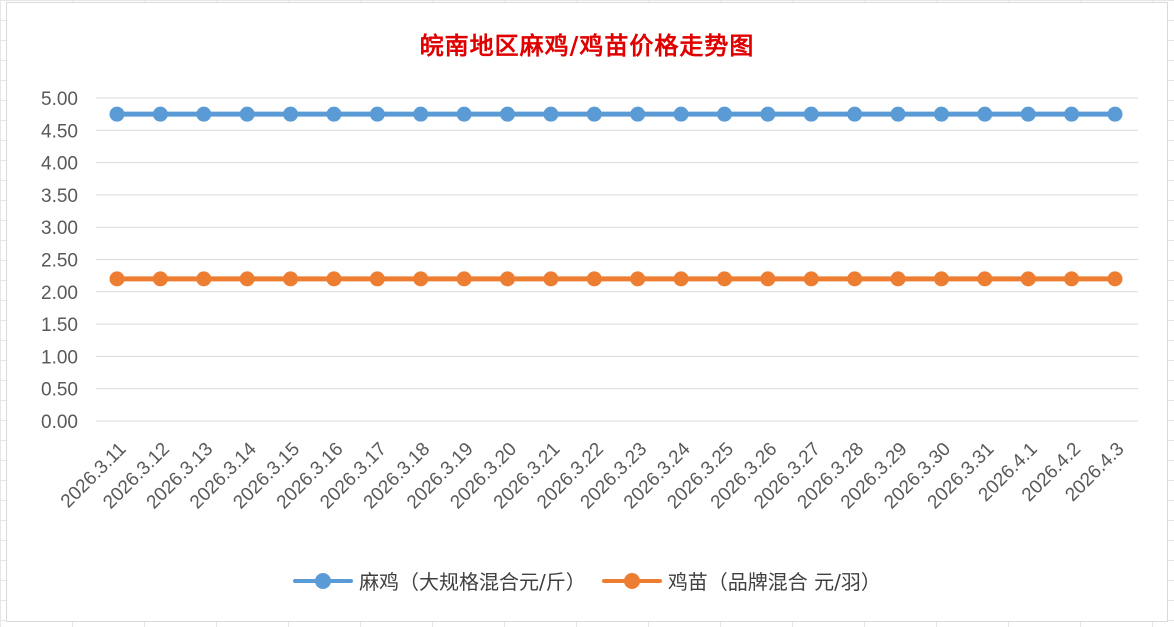 The image size is (1174, 627). I want to click on y-tick-label: 2.00, so click(59, 293).